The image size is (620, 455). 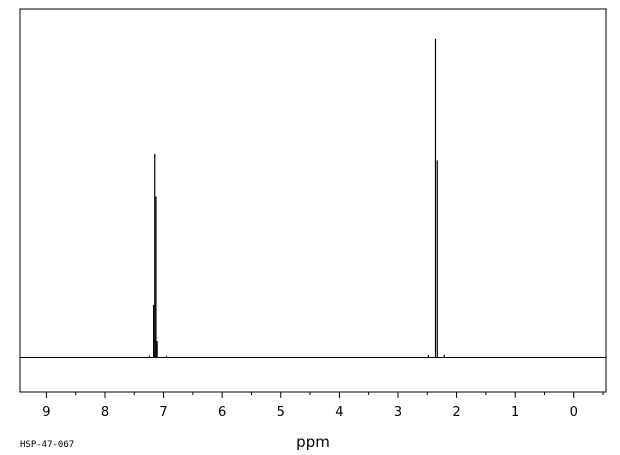 I want to click on sample-code-label: HSP-47-067, so click(x=47, y=445).